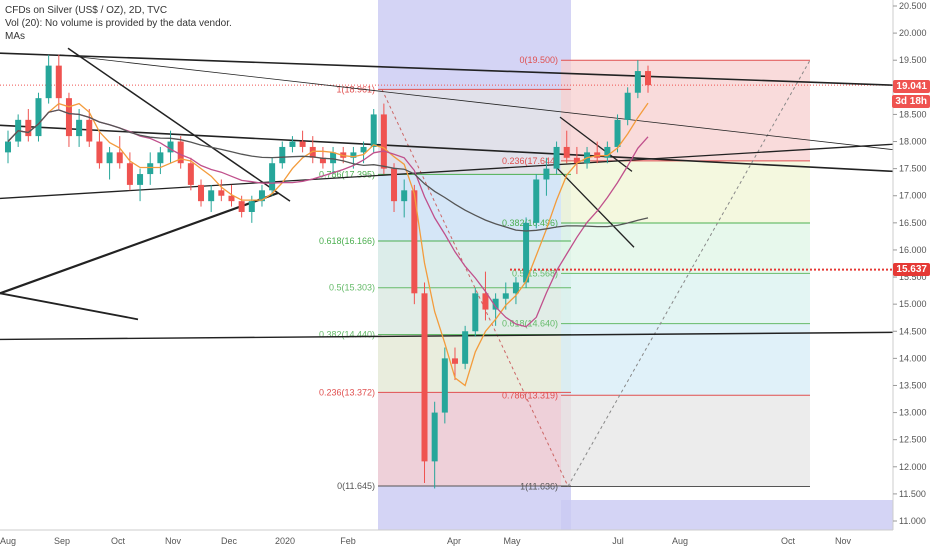 Image resolution: width=932 pixels, height=550 pixels. I want to click on price-axis-label: 13.500, so click(913, 385).